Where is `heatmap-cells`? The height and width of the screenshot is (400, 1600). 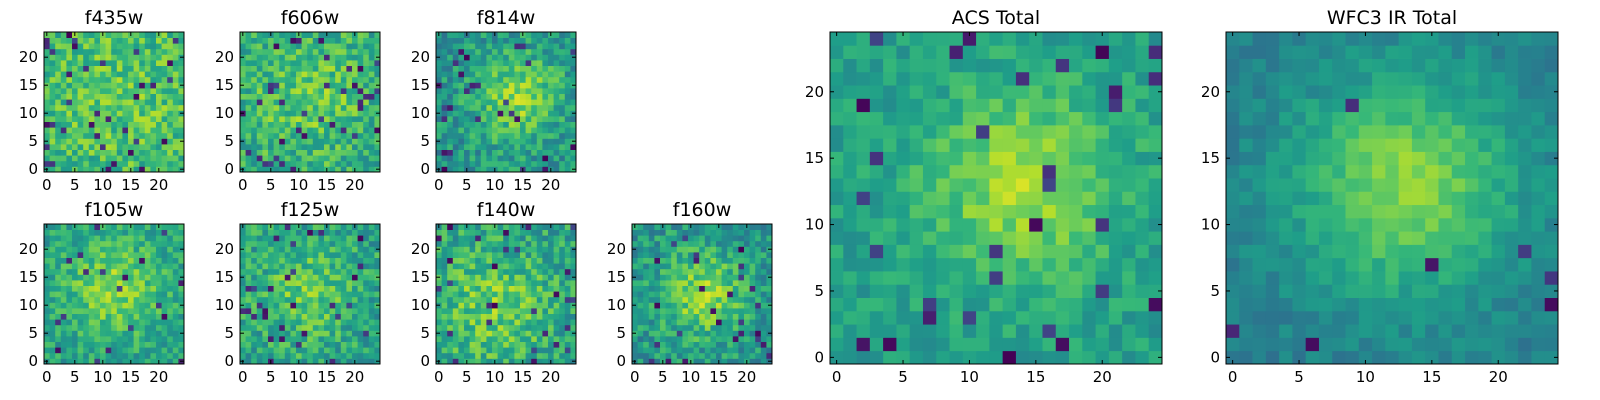 heatmap-cells is located at coordinates (310, 294).